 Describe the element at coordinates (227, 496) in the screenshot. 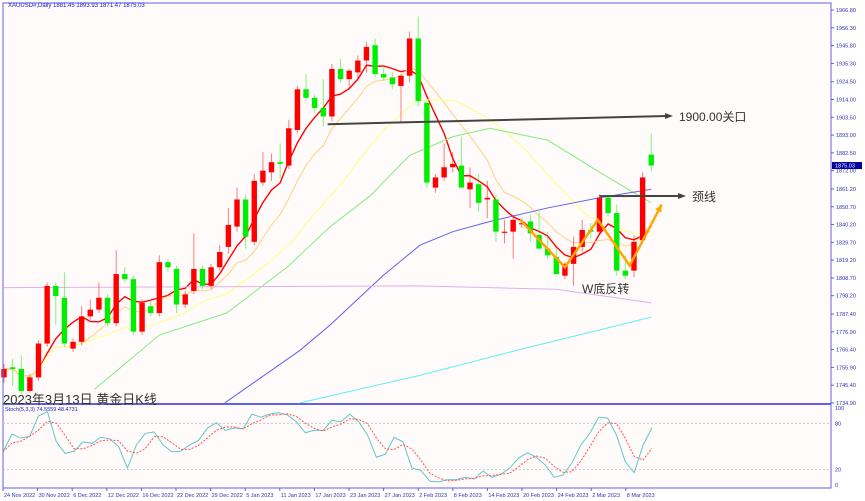

I see `x-tick-label: 29 Dec 2022` at that location.